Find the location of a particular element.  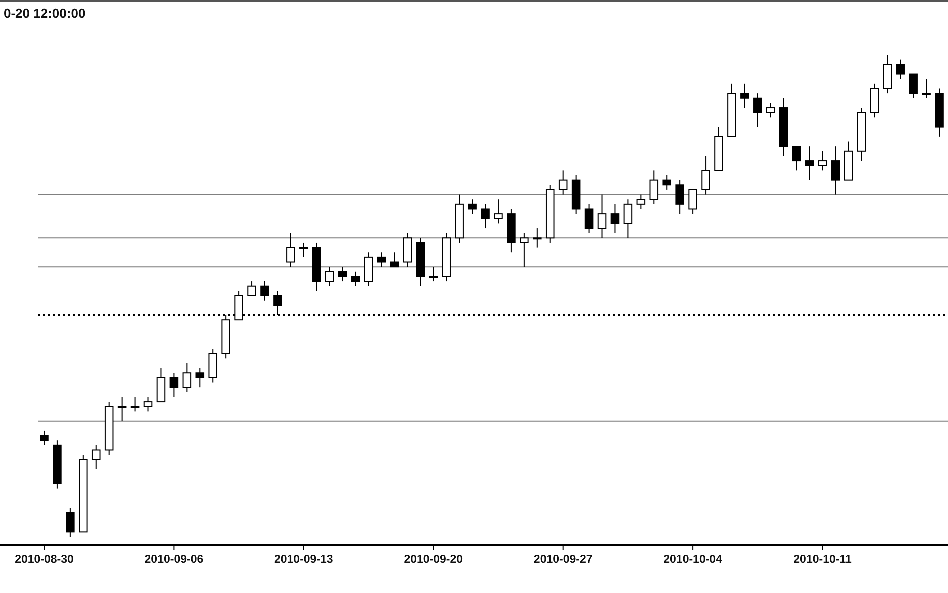

x-tick-label: 2010-09-20 is located at coordinates (434, 560).